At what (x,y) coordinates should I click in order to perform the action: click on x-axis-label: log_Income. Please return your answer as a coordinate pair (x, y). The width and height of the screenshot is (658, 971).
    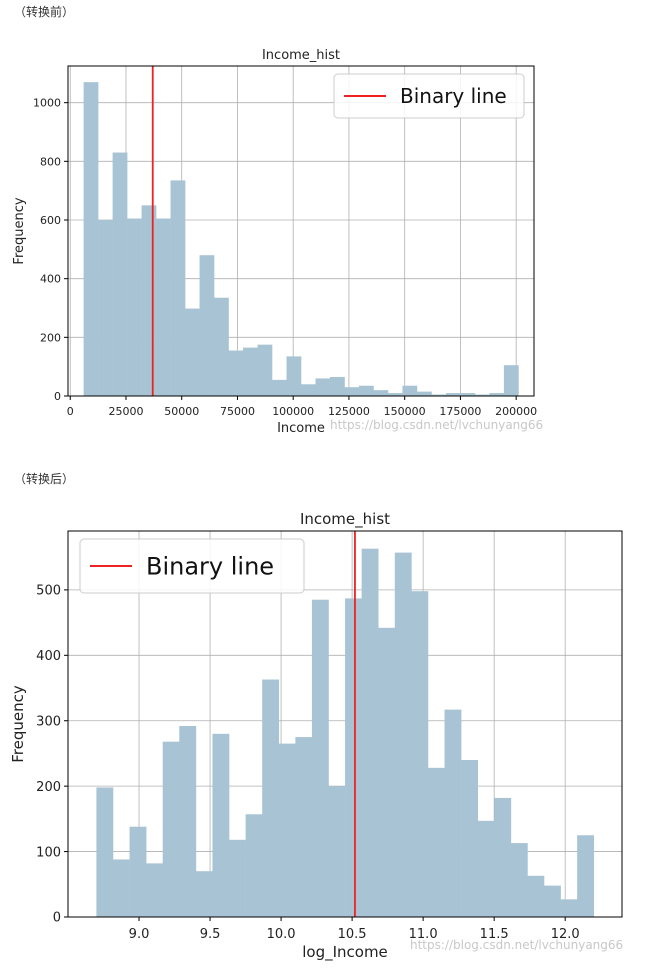
    Looking at the image, I should click on (345, 952).